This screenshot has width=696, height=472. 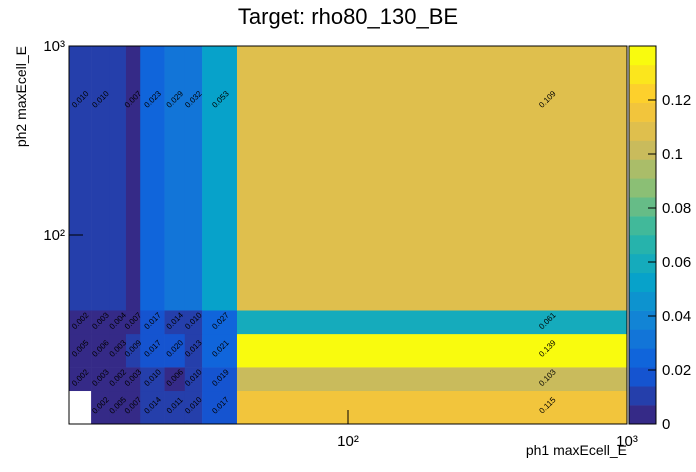 What do you see at coordinates (676, 370) in the screenshot?
I see `z-tick-label: 0.02` at bounding box center [676, 370].